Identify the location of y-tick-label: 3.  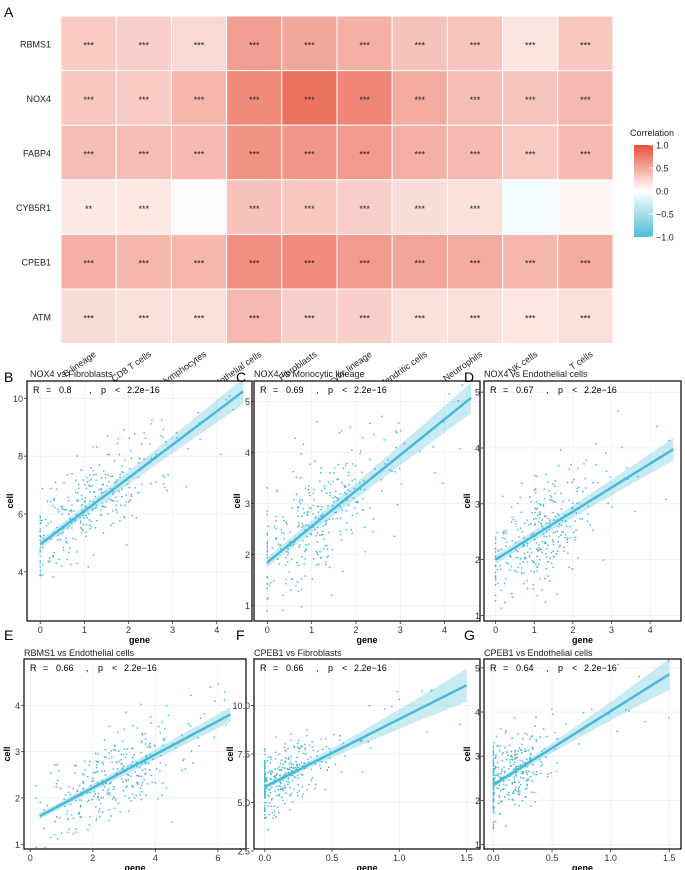
(477, 757).